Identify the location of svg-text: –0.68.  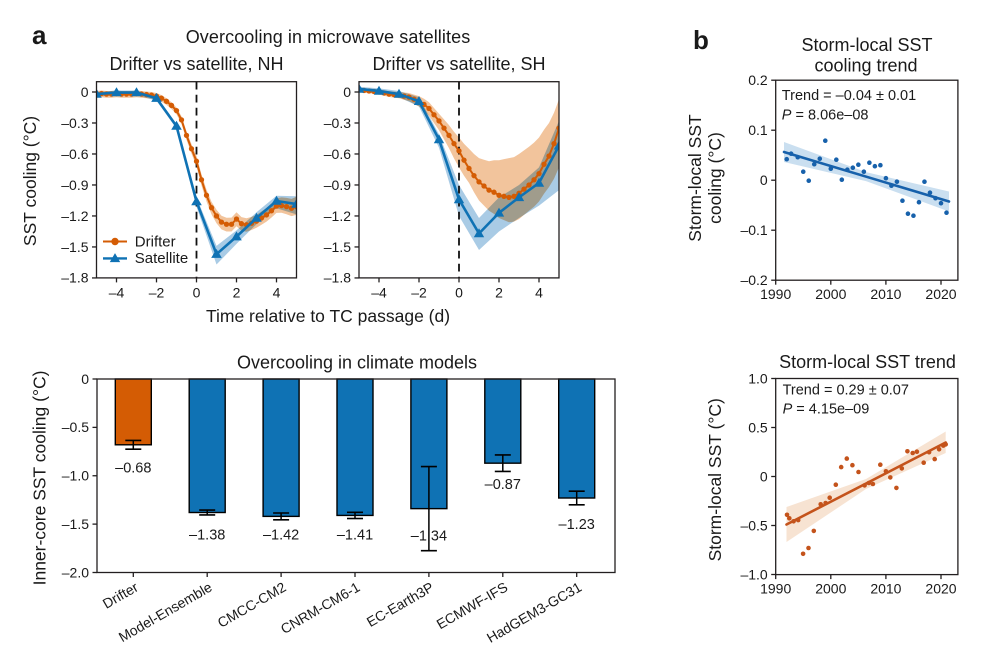
(133, 468).